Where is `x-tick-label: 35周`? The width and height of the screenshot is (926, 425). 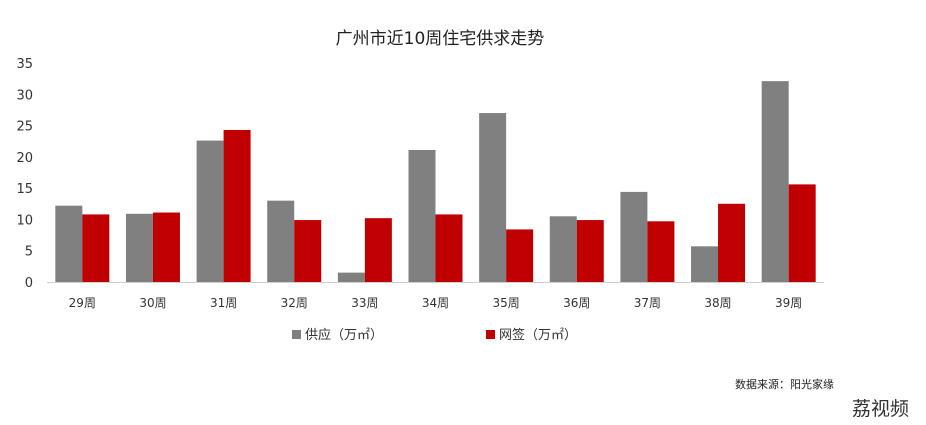 x-tick-label: 35周 is located at coordinates (505, 303).